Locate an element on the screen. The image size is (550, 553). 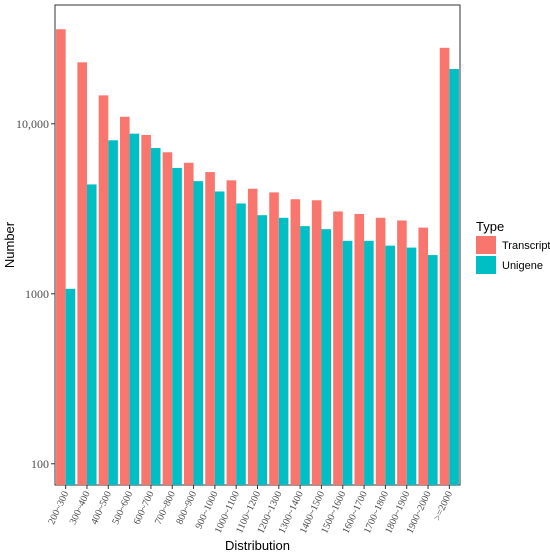
legend-title: Type is located at coordinates (490, 226).